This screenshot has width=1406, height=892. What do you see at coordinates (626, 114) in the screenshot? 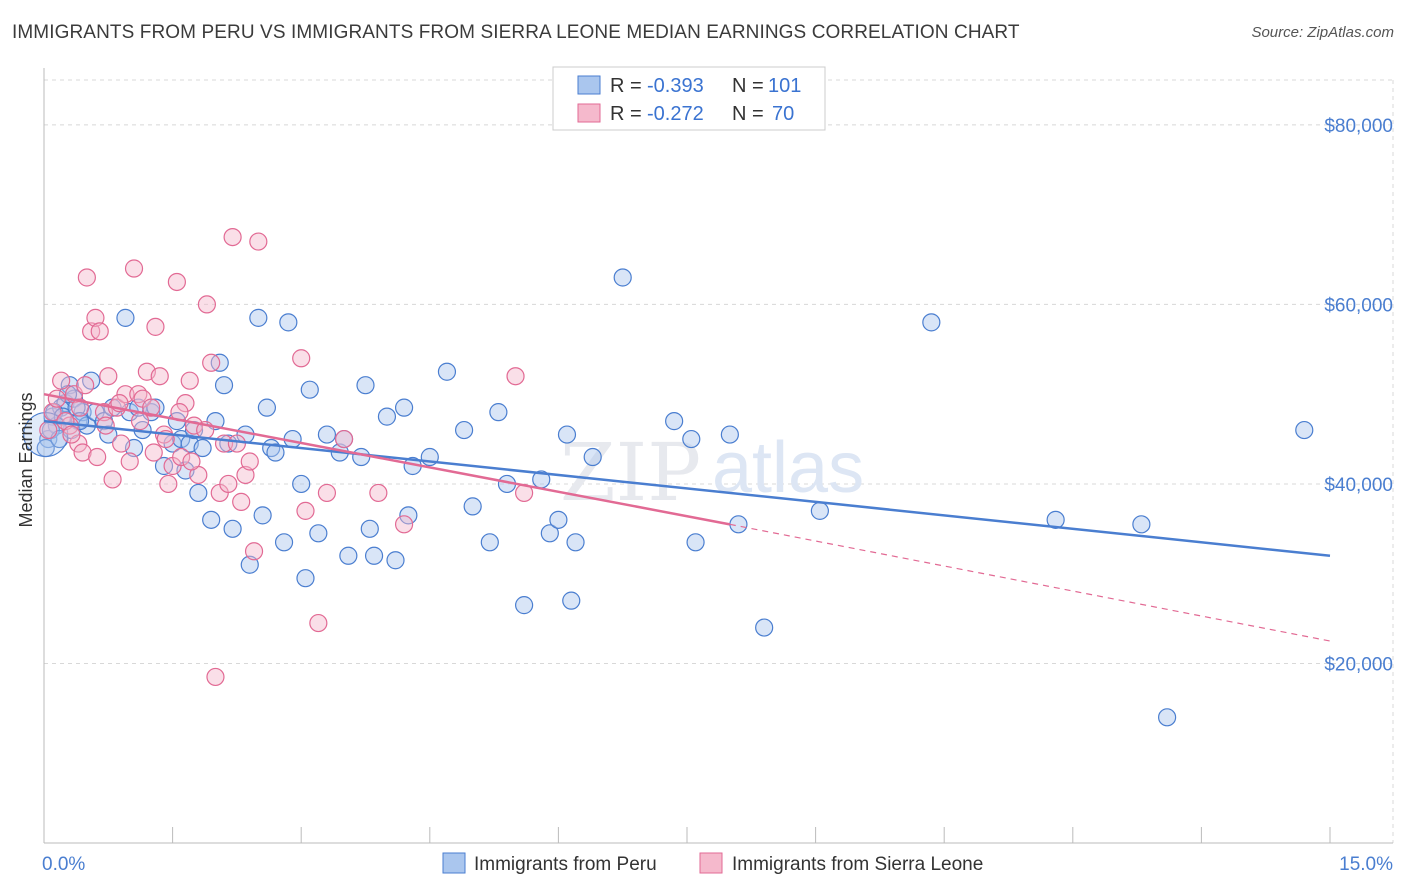
I see `legend-sierra-r-label: R =` at bounding box center [626, 114].